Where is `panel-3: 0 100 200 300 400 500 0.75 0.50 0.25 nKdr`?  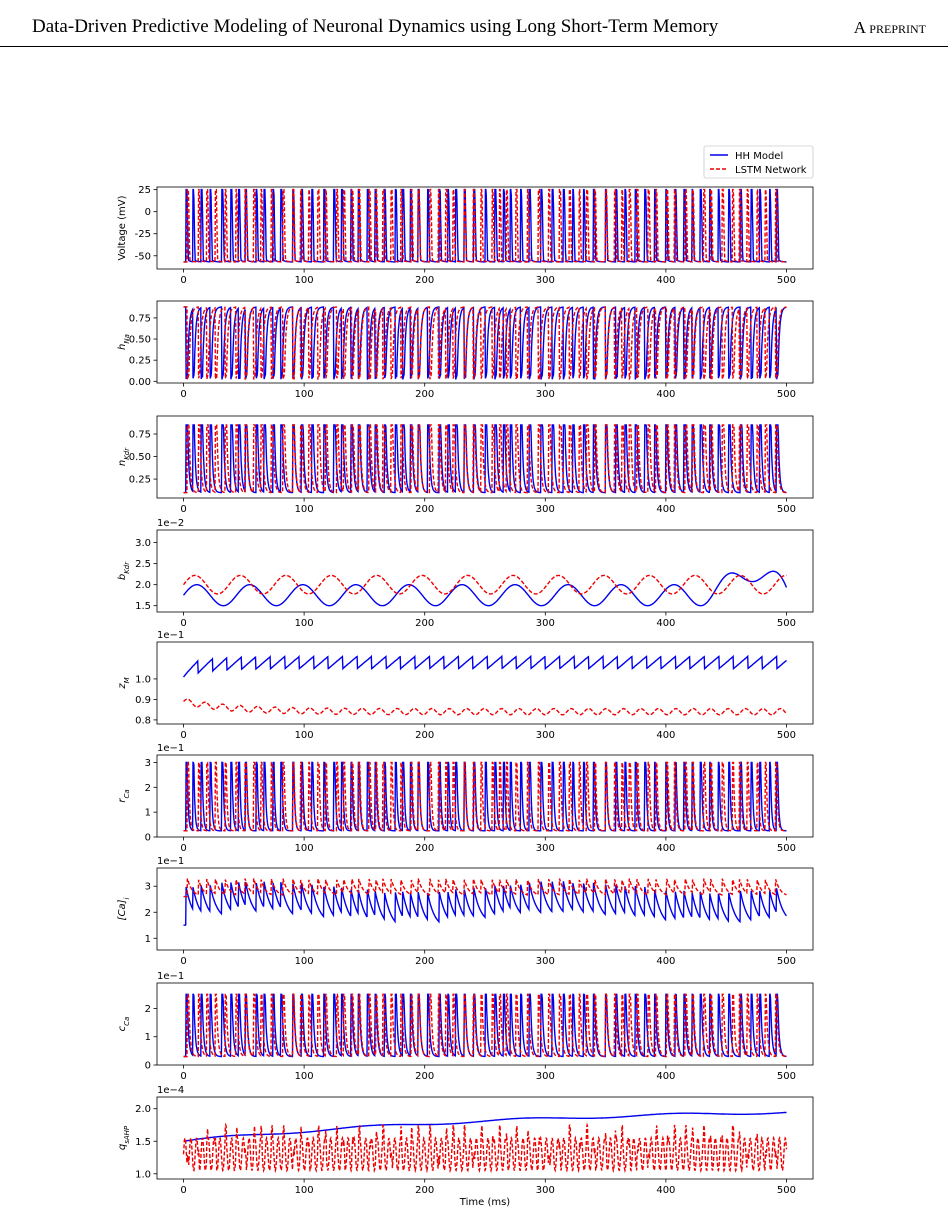
panel-3: 0 100 200 300 400 500 0.75 0.50 0.25 nKdr is located at coordinates (465, 465).